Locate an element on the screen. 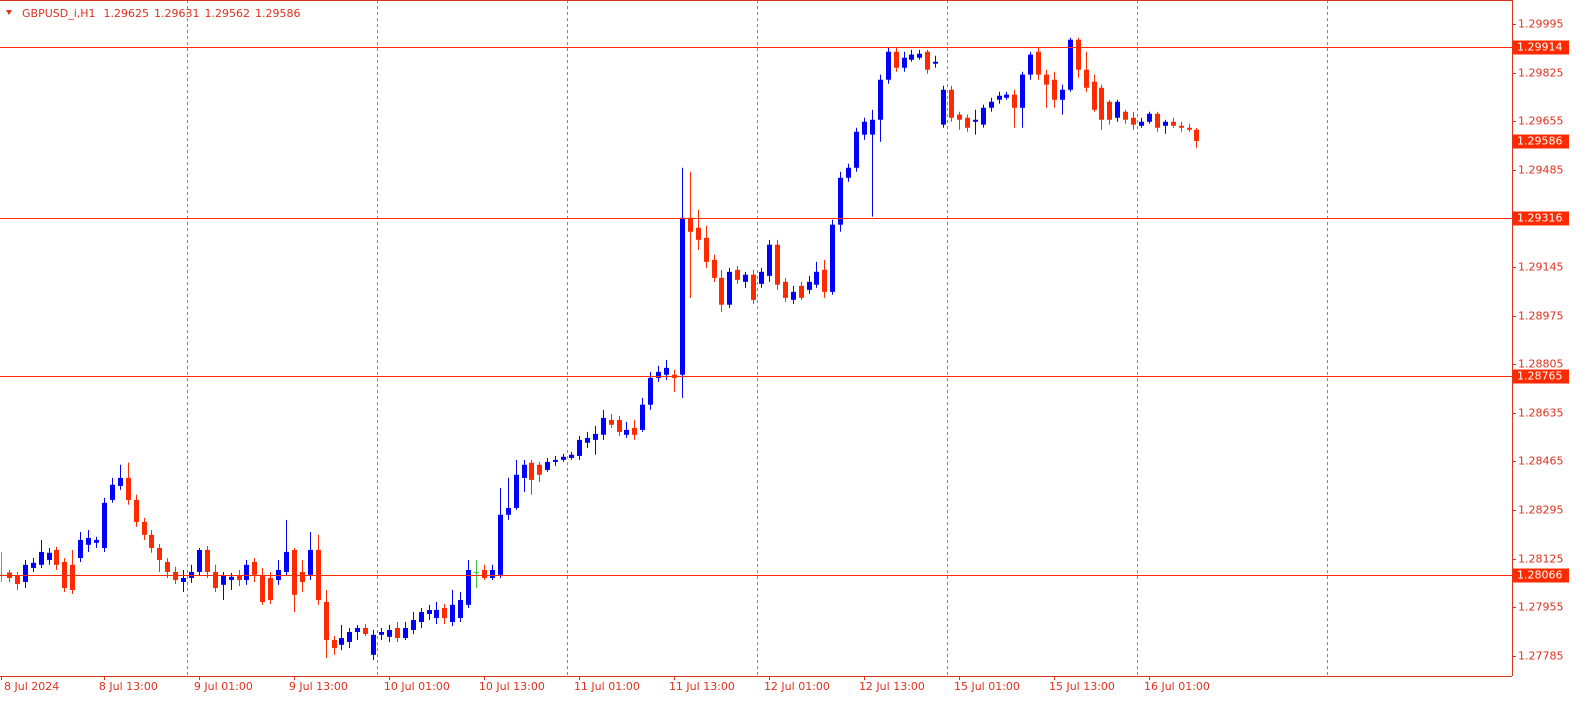  level-label: 1.29914 is located at coordinates (1540, 47).